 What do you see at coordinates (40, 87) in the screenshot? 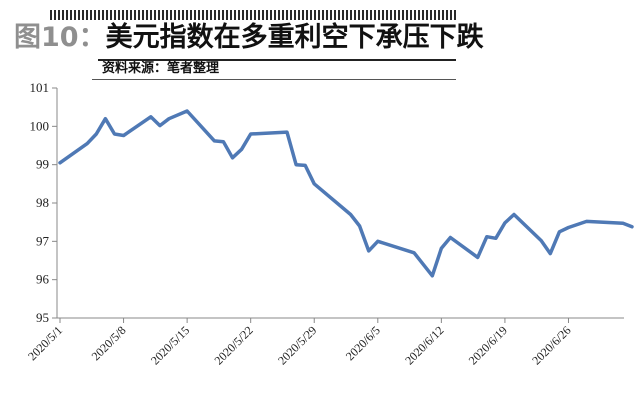
I see `y-tick-label: 101` at bounding box center [40, 87].